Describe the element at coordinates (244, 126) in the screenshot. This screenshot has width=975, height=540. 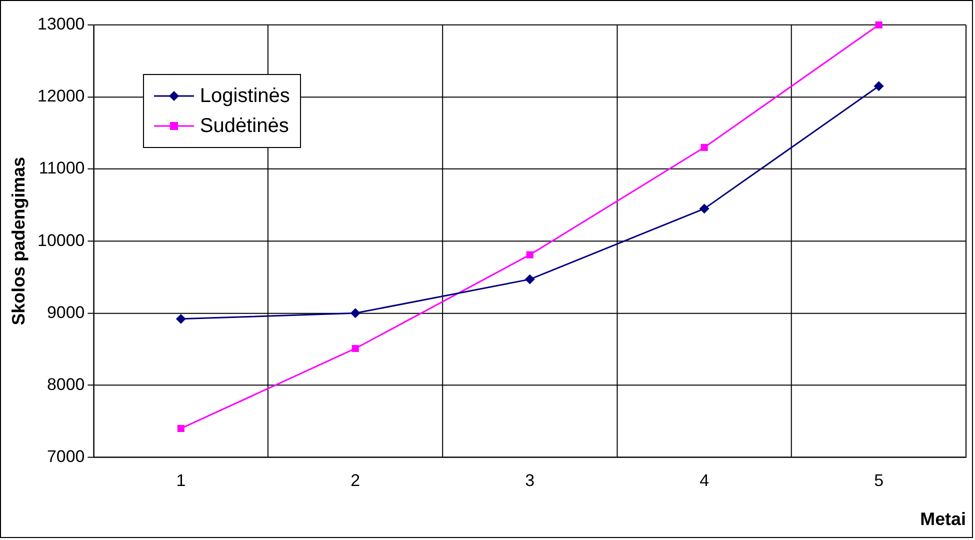
I see `legend-label: Sudėtinės` at that location.